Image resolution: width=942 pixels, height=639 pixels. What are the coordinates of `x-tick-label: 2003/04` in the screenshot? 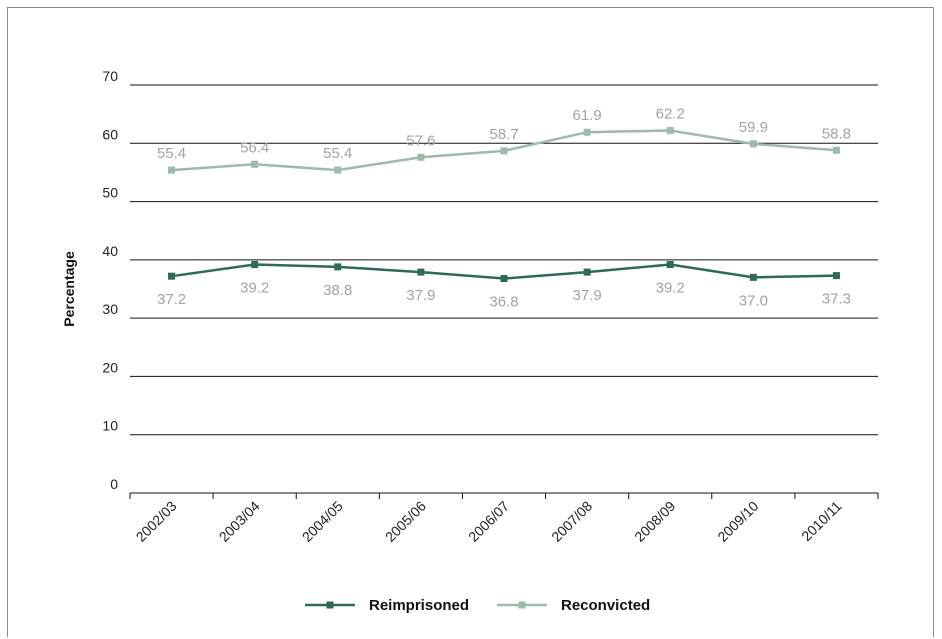 It's located at (239, 521).